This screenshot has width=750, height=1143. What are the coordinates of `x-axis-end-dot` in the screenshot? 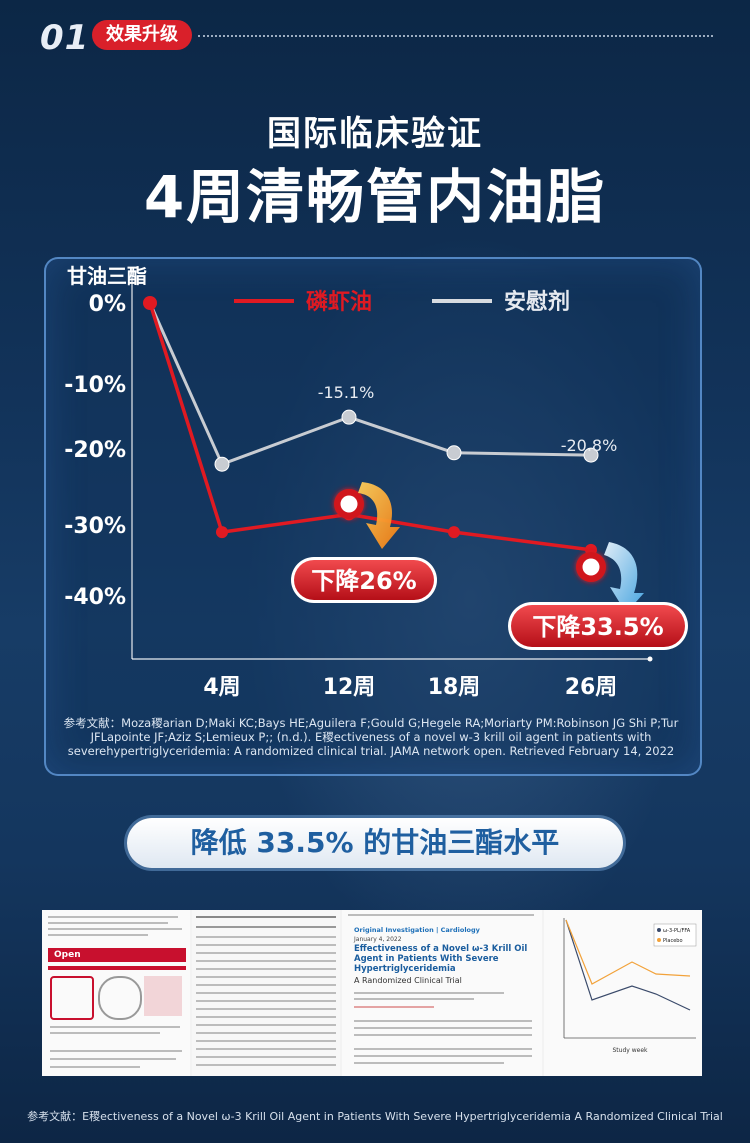 It's located at (650, 659).